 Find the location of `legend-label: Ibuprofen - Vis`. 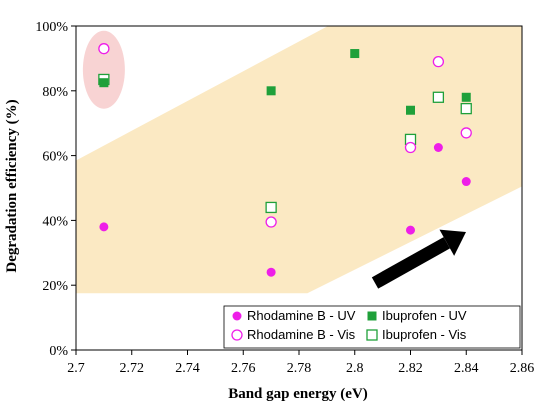

legend-label: Ibuprofen - Vis is located at coordinates (424, 334).